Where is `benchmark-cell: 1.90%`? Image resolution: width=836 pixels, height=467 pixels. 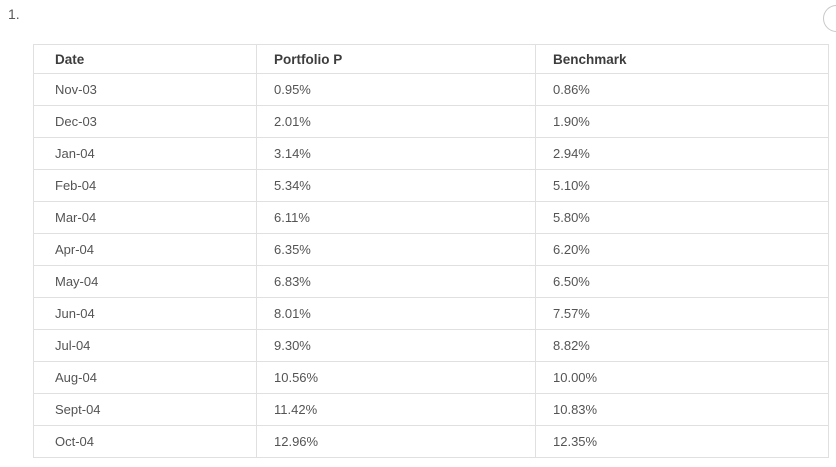
benchmark-cell: 1.90% is located at coordinates (682, 121).